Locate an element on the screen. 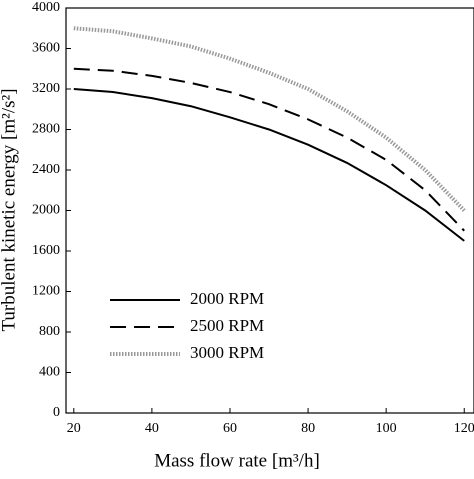 This screenshot has height=479, width=474. y-tick-label: 400 is located at coordinates (49, 372).